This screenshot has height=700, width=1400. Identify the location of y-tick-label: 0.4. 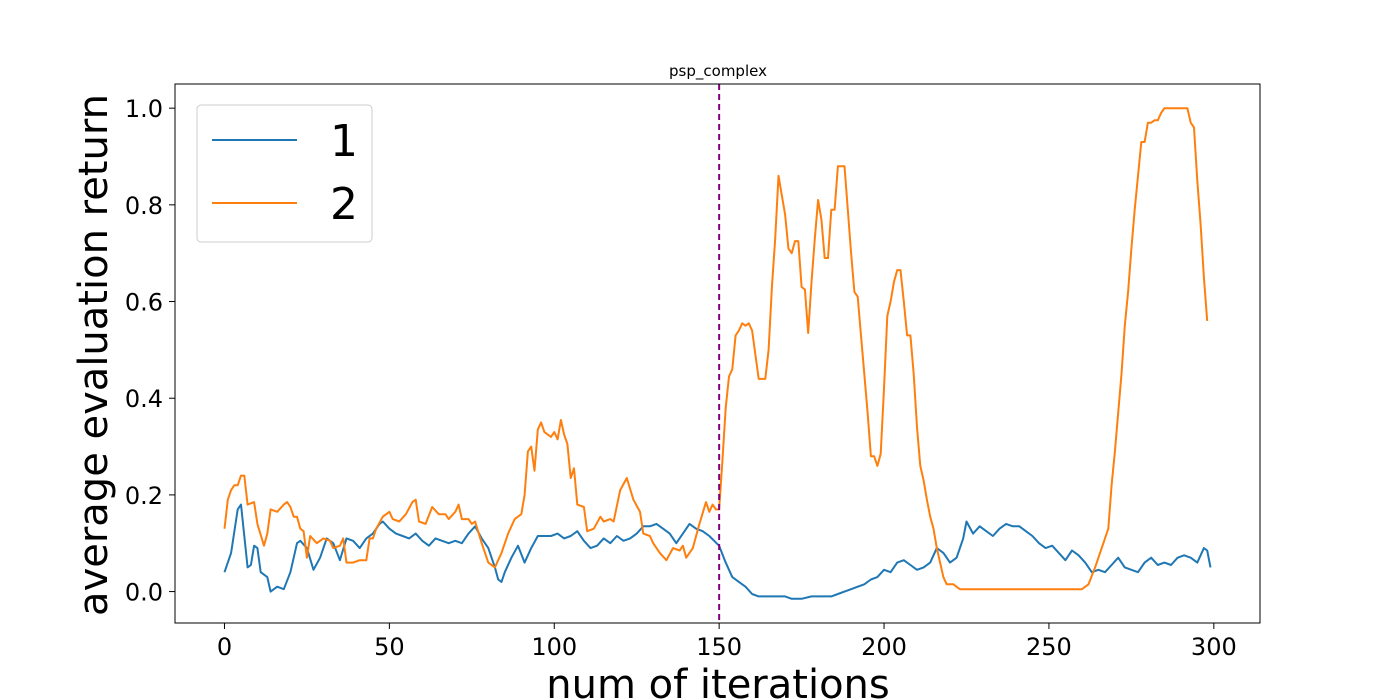
(144, 399).